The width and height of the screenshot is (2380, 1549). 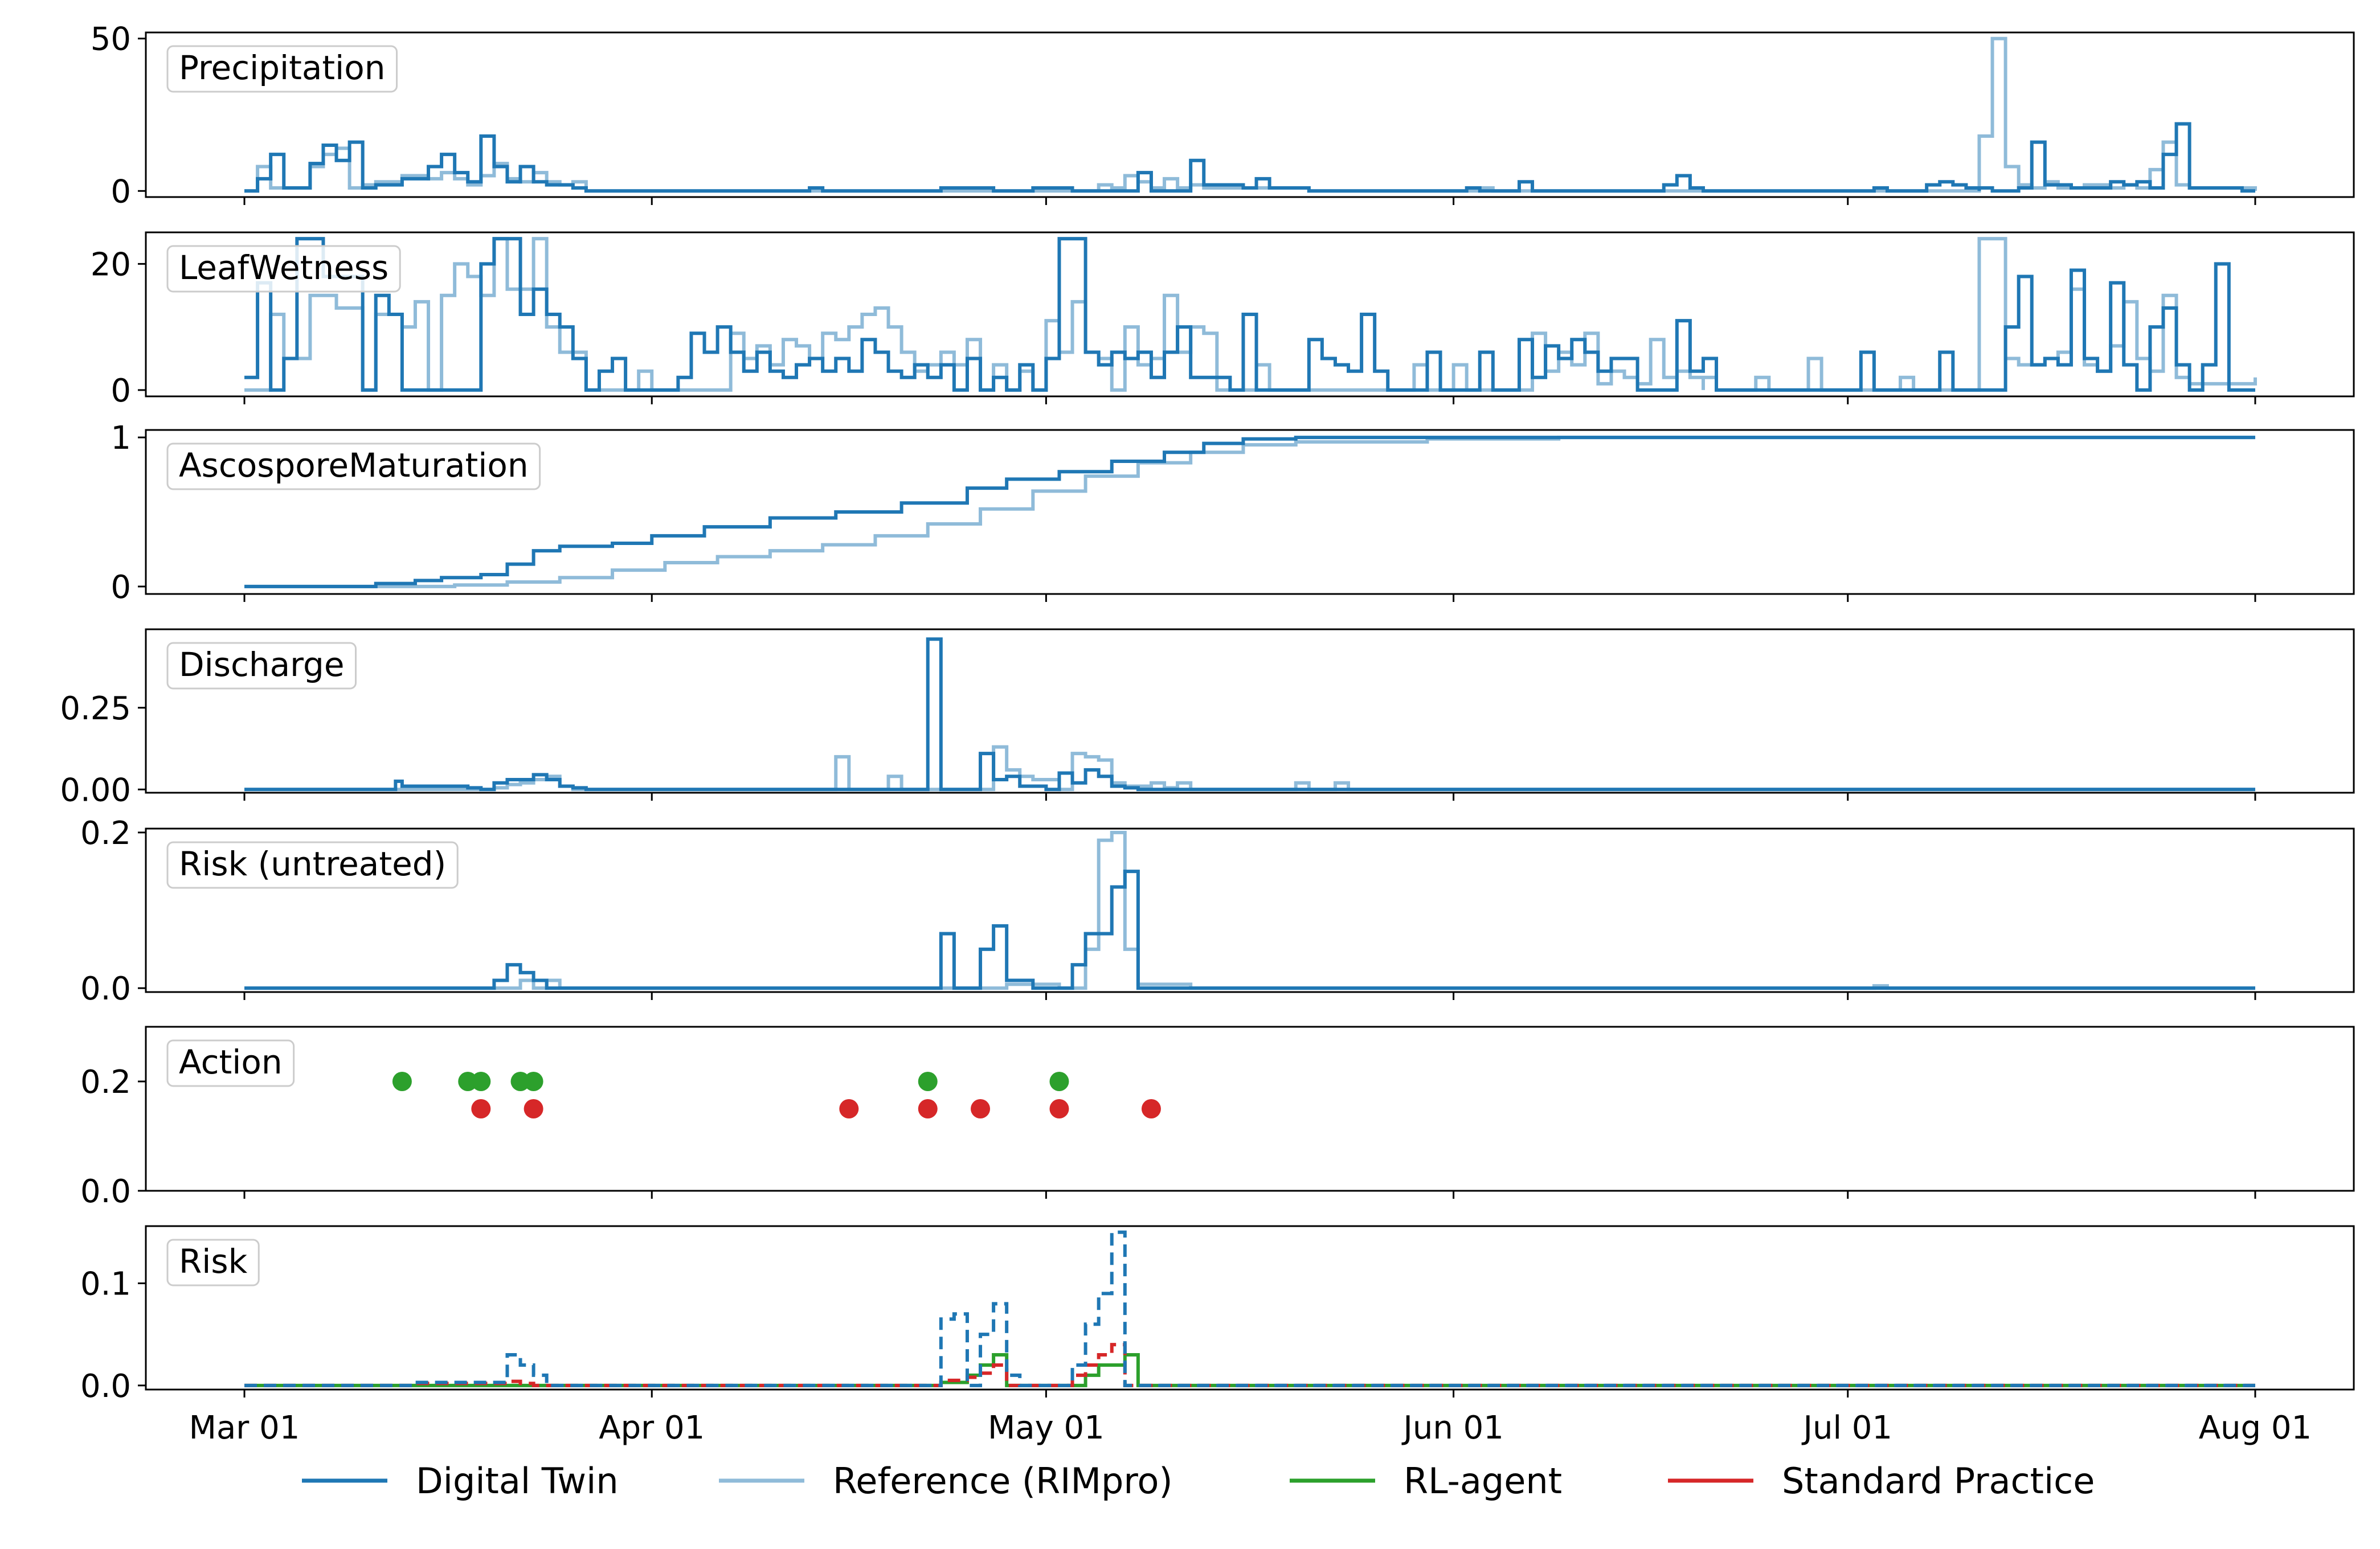 I want to click on subplot-6: 0.0 0.1 Risk, so click(x=1217, y=1315).